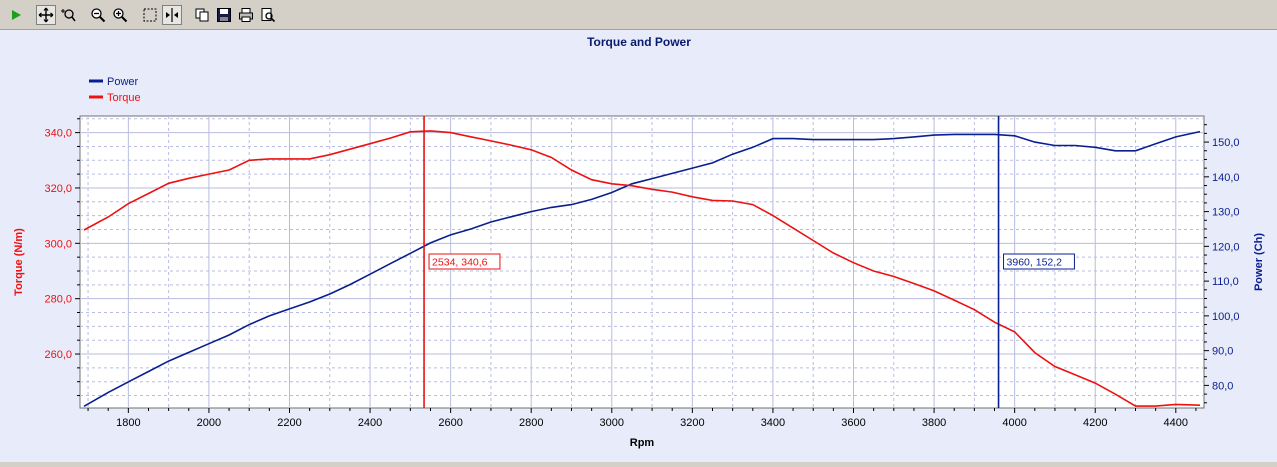  I want to click on y-right-tick-label: 100,0, so click(1226, 317).